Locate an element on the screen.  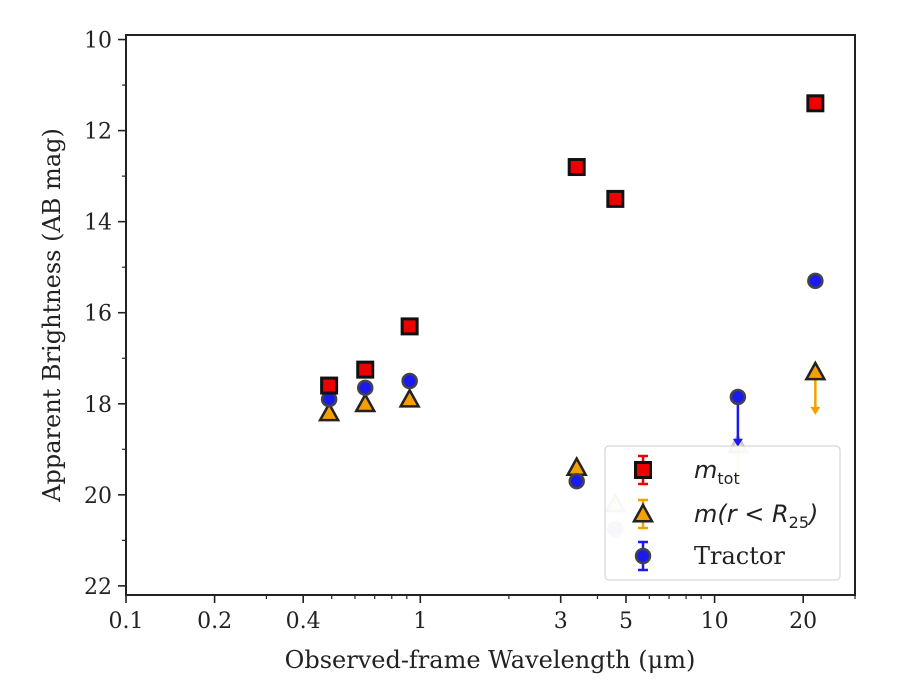
y-tick-label: 22 is located at coordinates (98, 587).